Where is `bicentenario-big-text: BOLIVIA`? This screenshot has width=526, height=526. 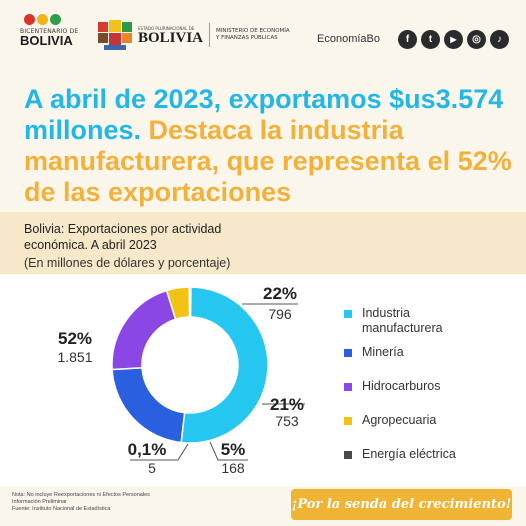 bicentenario-big-text: BOLIVIA is located at coordinates (46, 40).